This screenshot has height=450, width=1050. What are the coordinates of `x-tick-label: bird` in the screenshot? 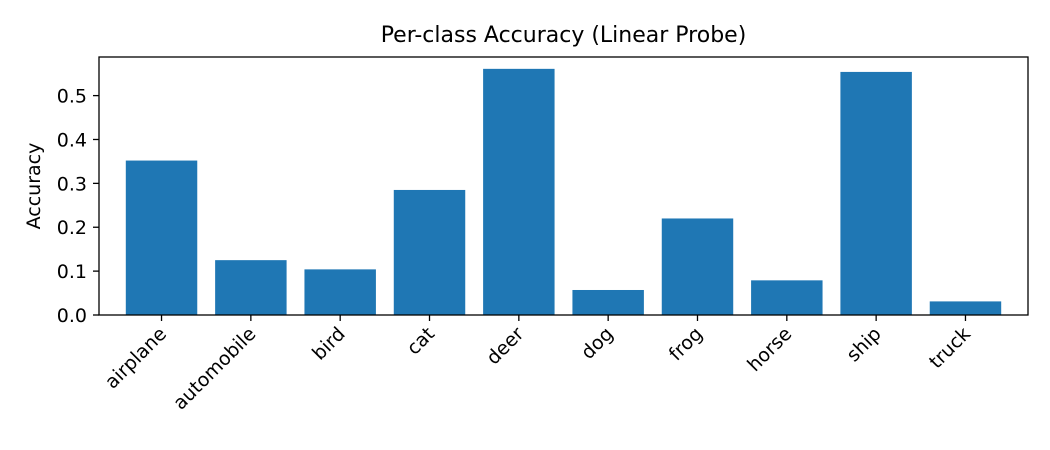 It's located at (329, 344).